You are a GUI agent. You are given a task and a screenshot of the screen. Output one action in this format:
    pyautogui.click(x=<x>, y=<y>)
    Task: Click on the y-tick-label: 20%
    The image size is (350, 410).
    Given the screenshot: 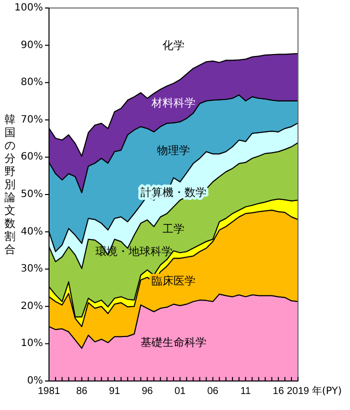 What is the action you would take?
    pyautogui.click(x=31, y=306)
    